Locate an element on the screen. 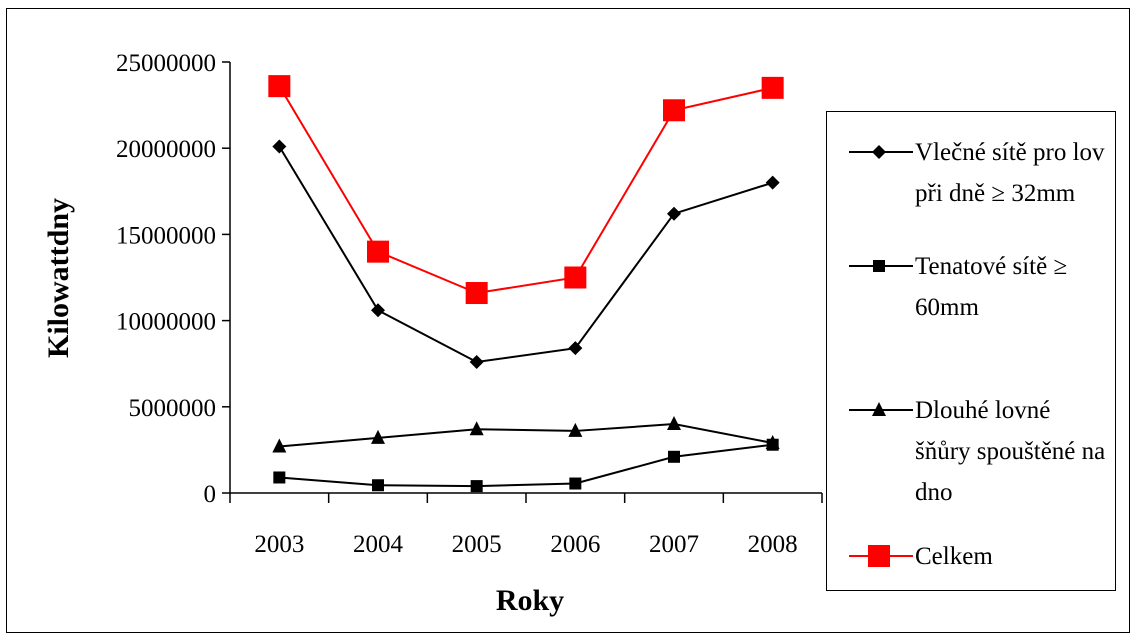  legend-label: Dlouhé lovné šňůry spouštěné na dno is located at coordinates (1010, 451).